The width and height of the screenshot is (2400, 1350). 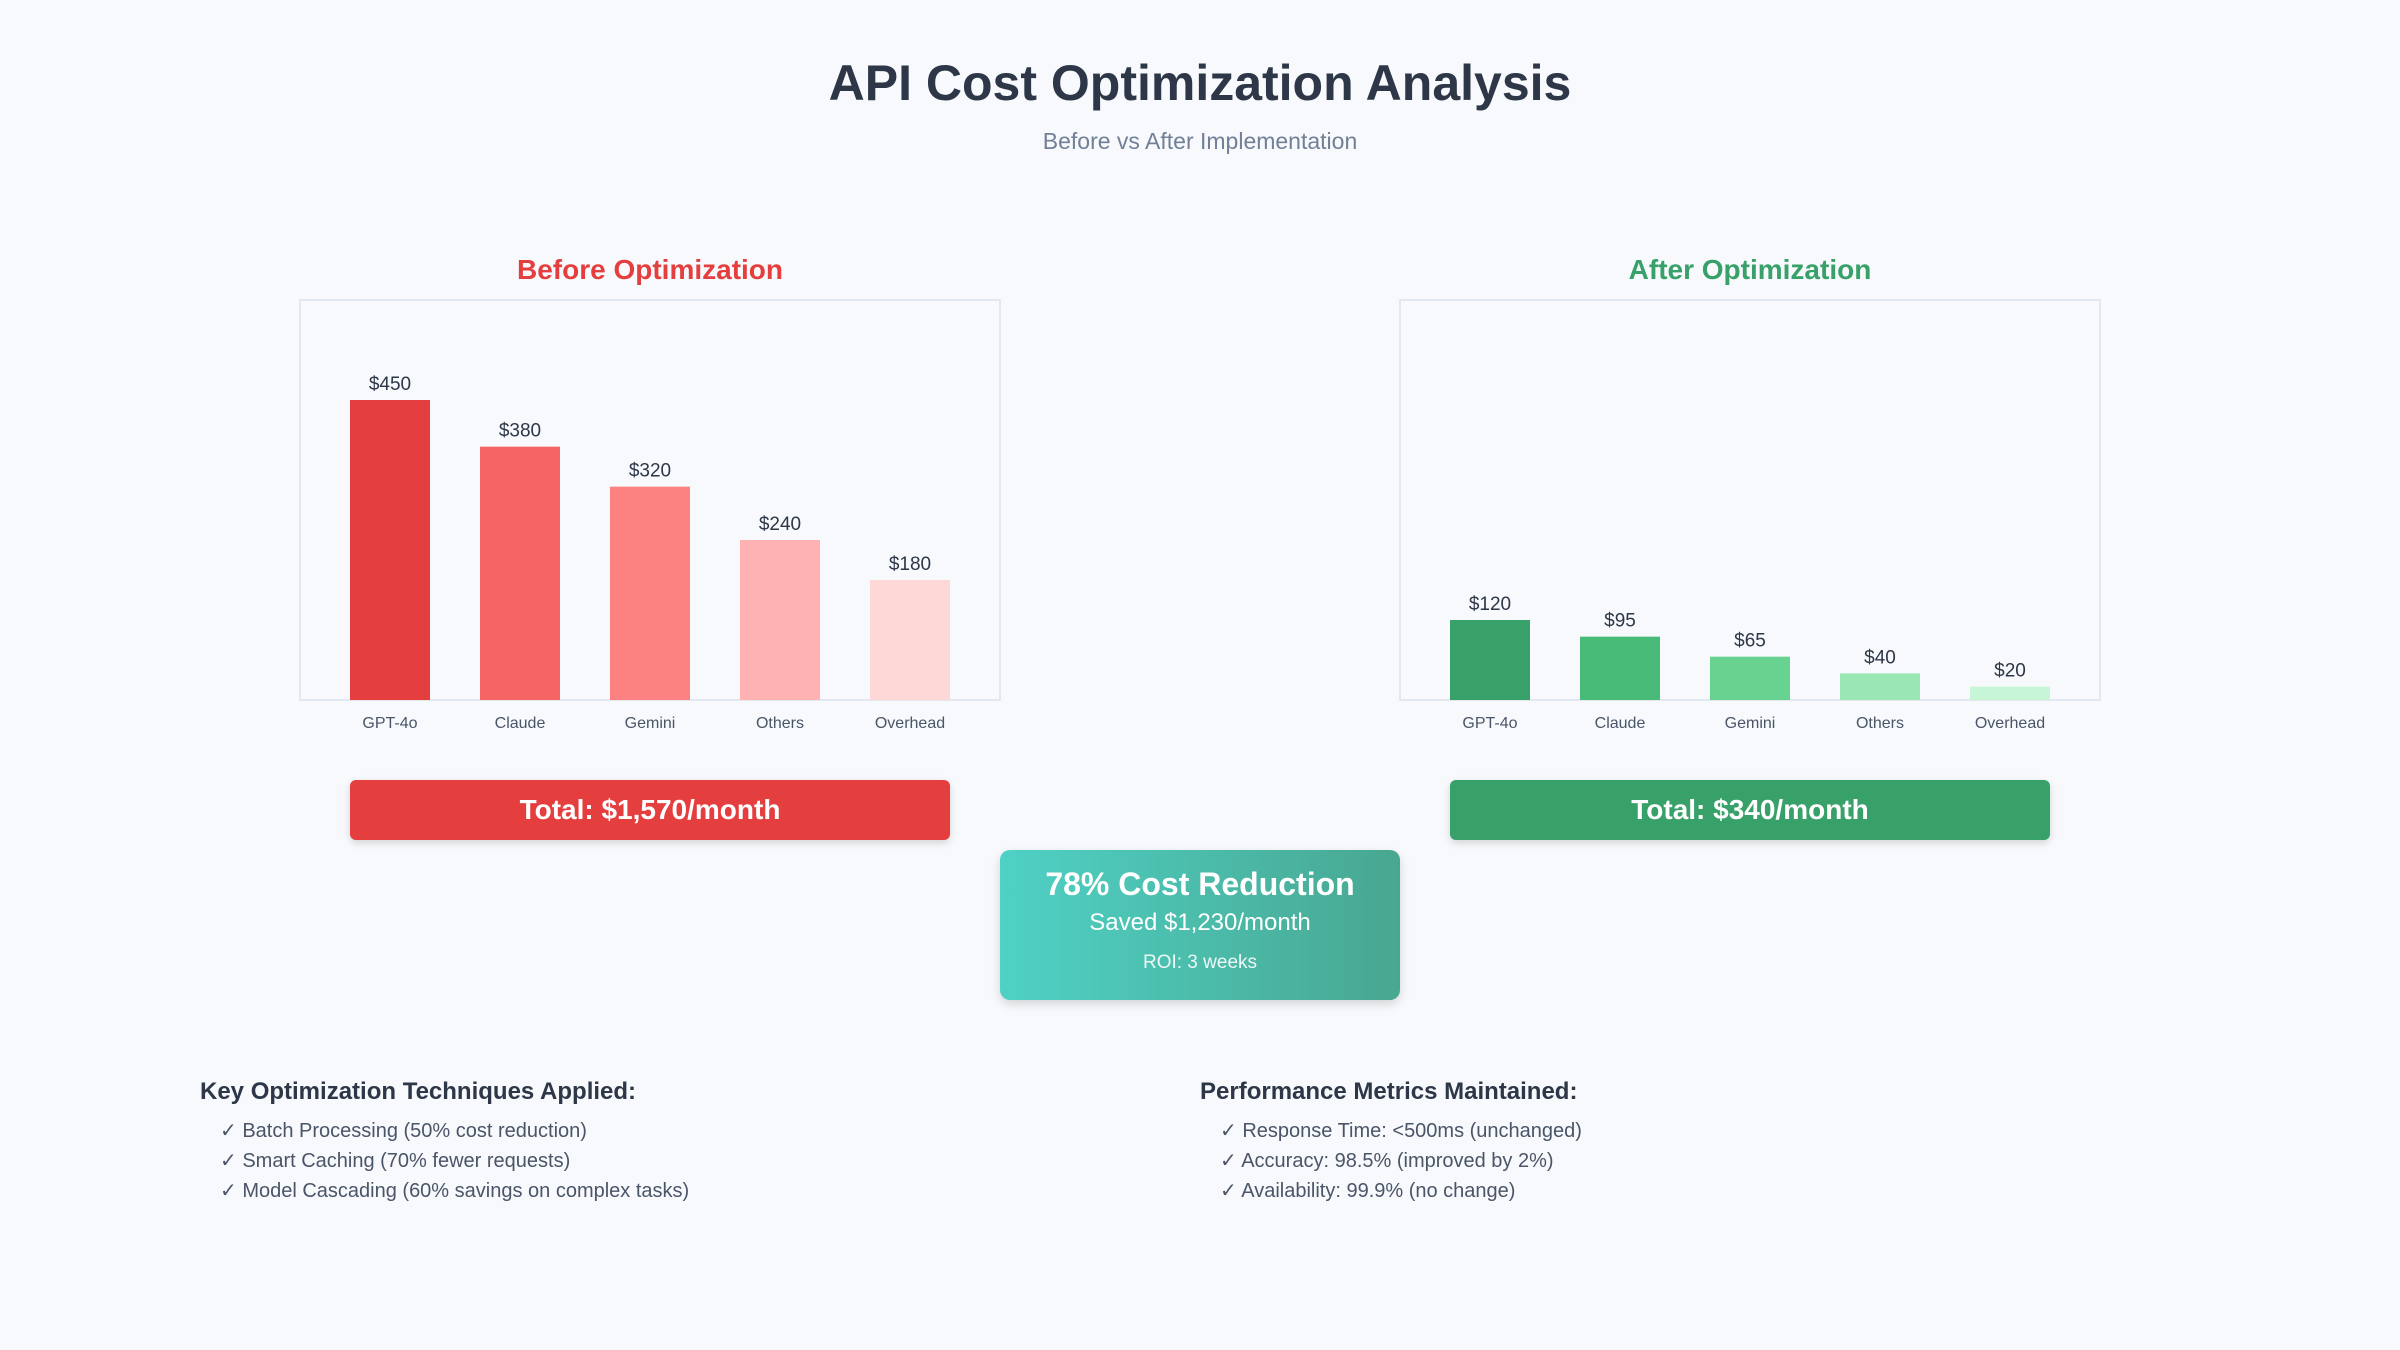 What do you see at coordinates (1620, 621) in the screenshot?
I see `after-value-label: $95` at bounding box center [1620, 621].